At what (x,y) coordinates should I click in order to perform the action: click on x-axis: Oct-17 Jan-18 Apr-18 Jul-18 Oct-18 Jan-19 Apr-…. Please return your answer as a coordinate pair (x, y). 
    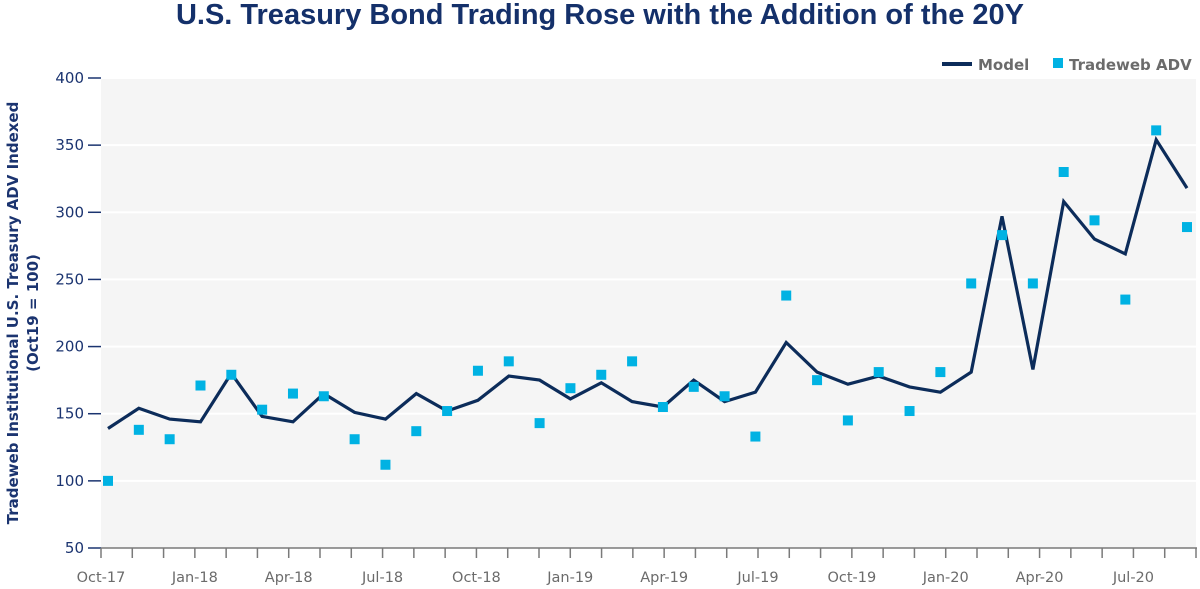
    Looking at the image, I should click on (637, 566).